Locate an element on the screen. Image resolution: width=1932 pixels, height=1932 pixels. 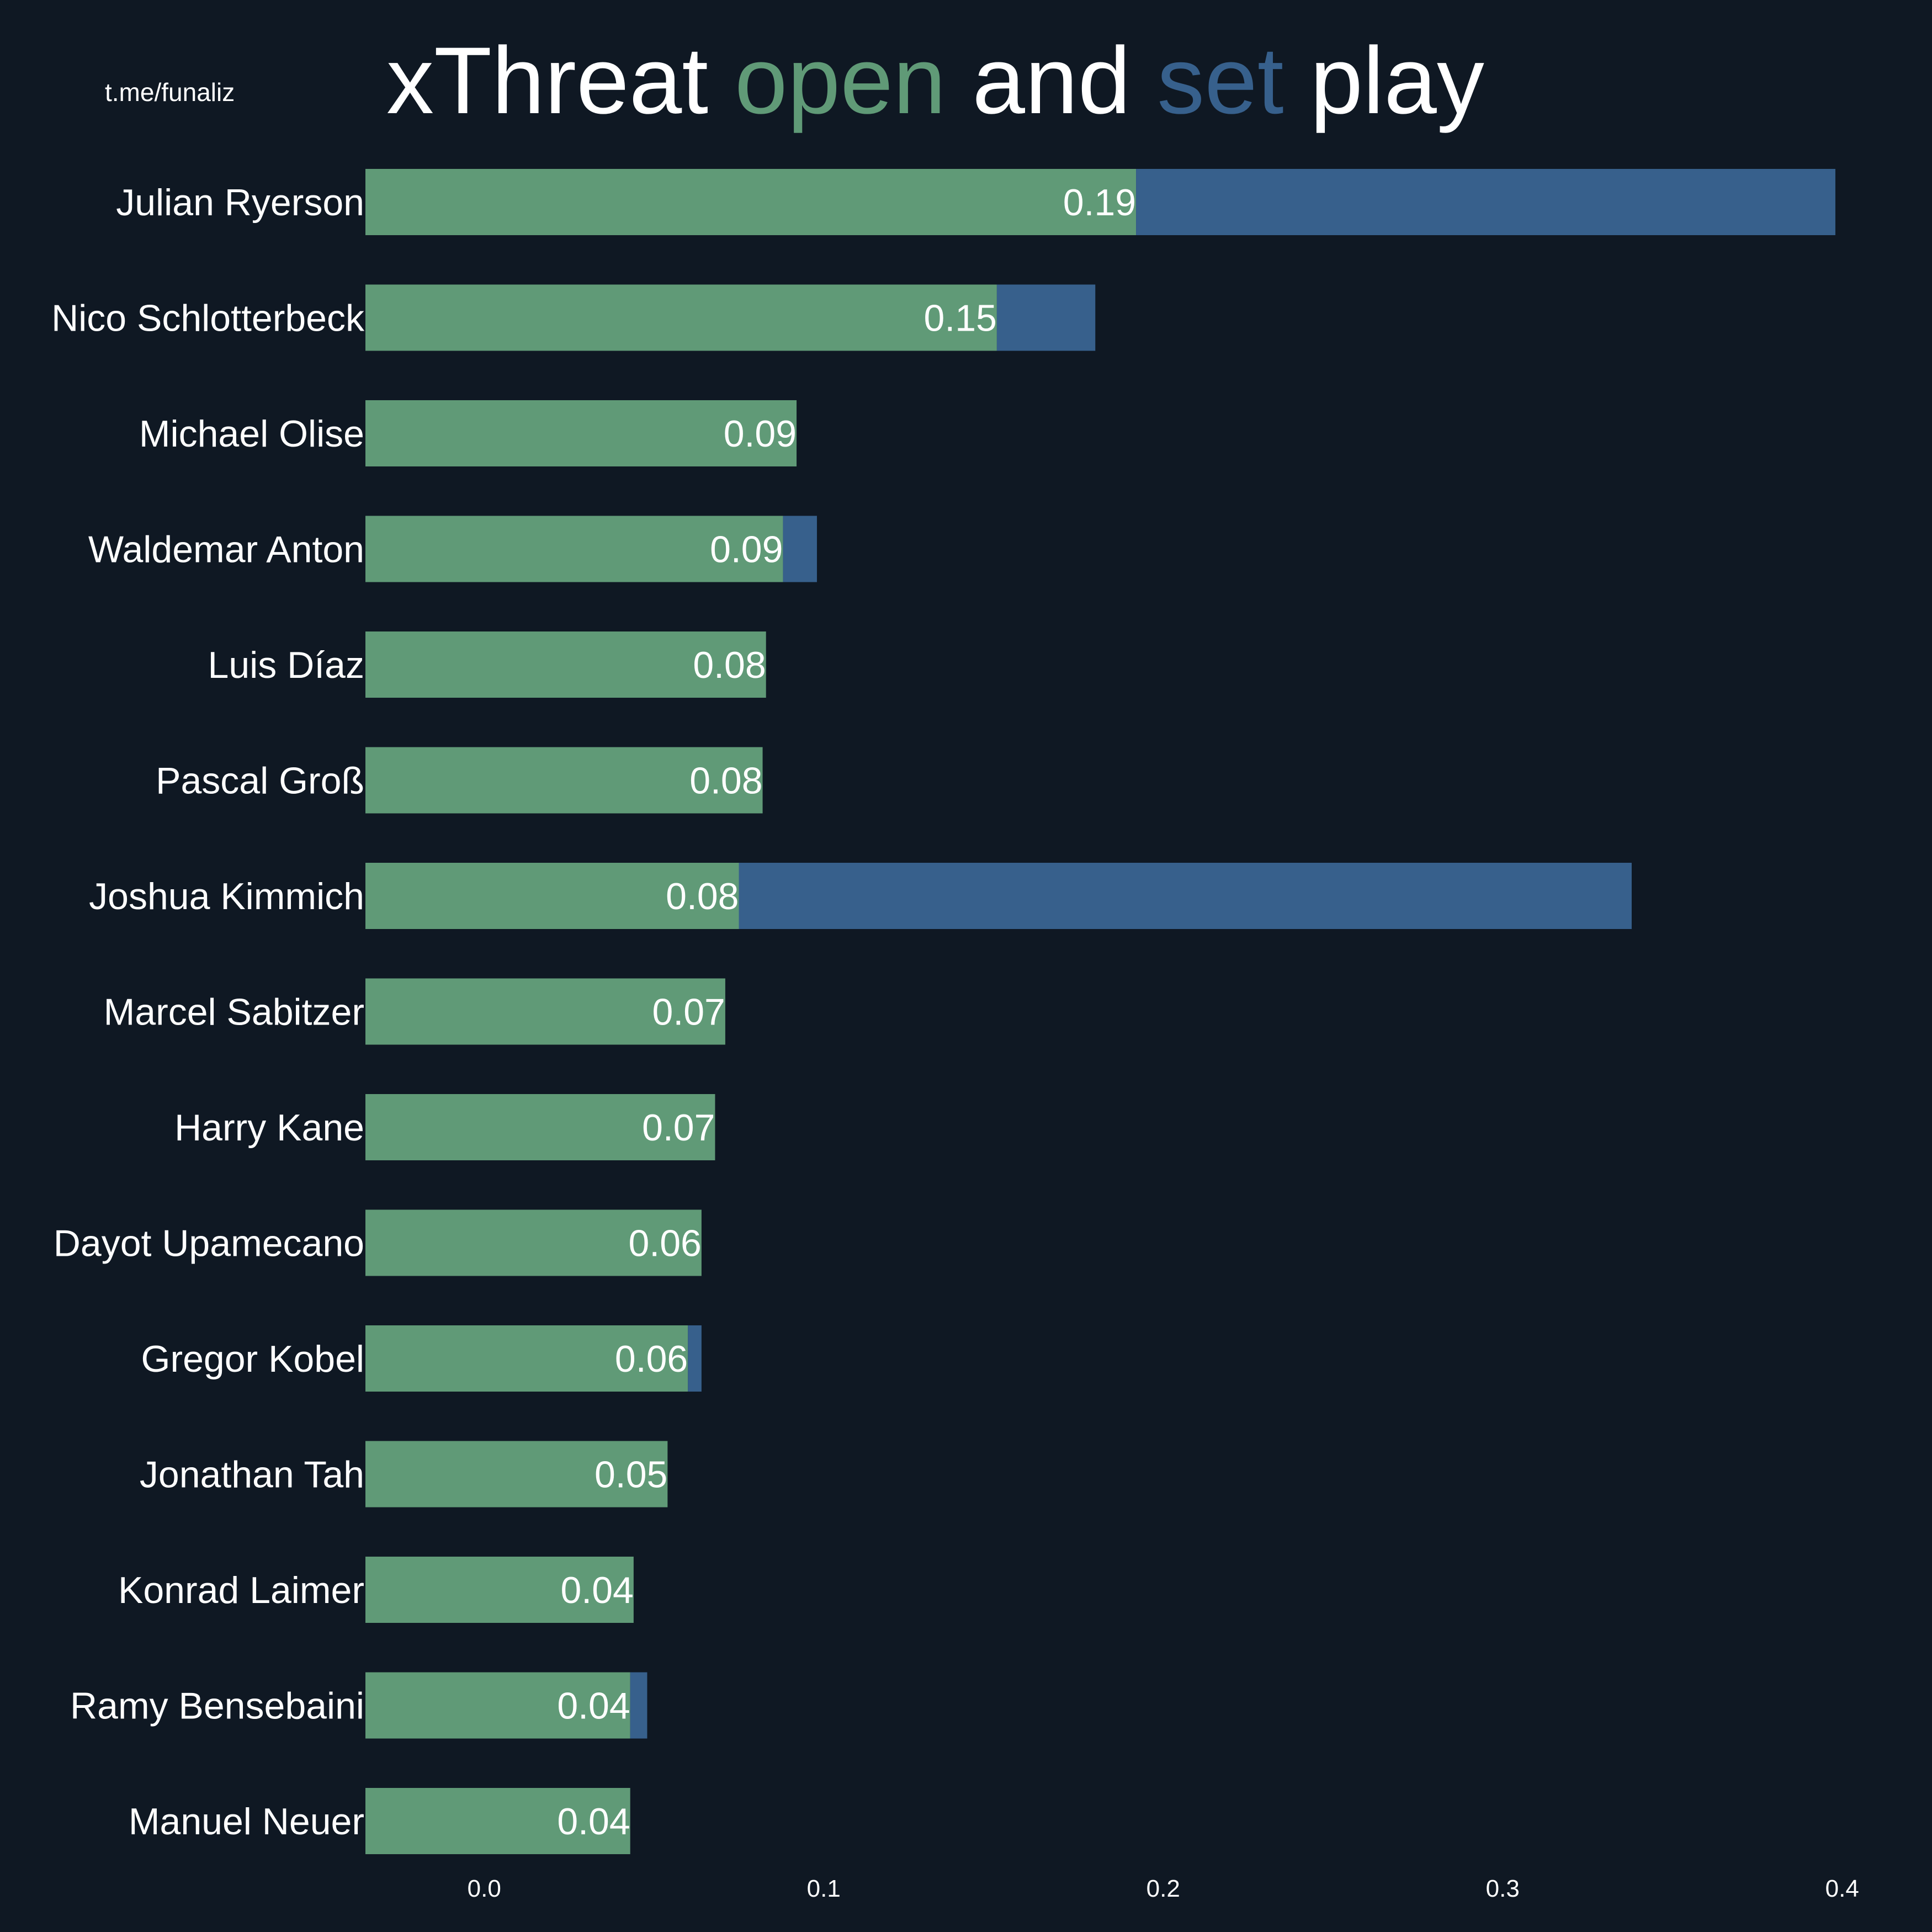
x-tick-label-2: 0.2 is located at coordinates (1164, 1889).